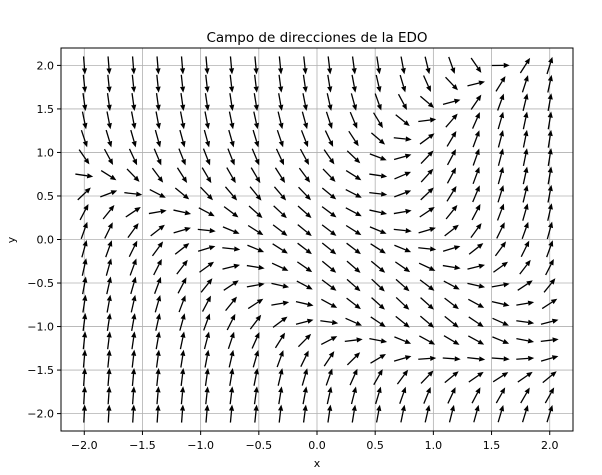 The width and height of the screenshot is (602, 475). I want to click on y-tick-label: 0.5, so click(46, 196).